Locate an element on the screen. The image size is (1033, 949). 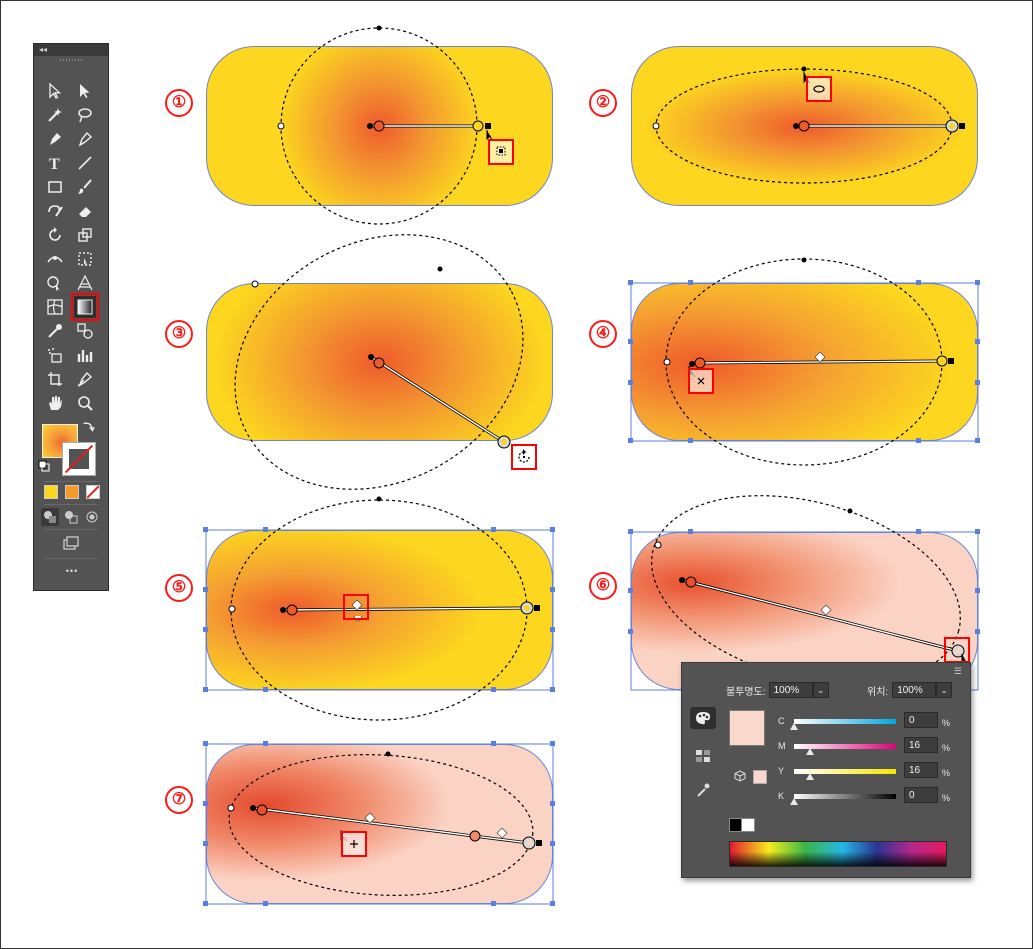
perspective-grid-tool-icon is located at coordinates (85, 283).